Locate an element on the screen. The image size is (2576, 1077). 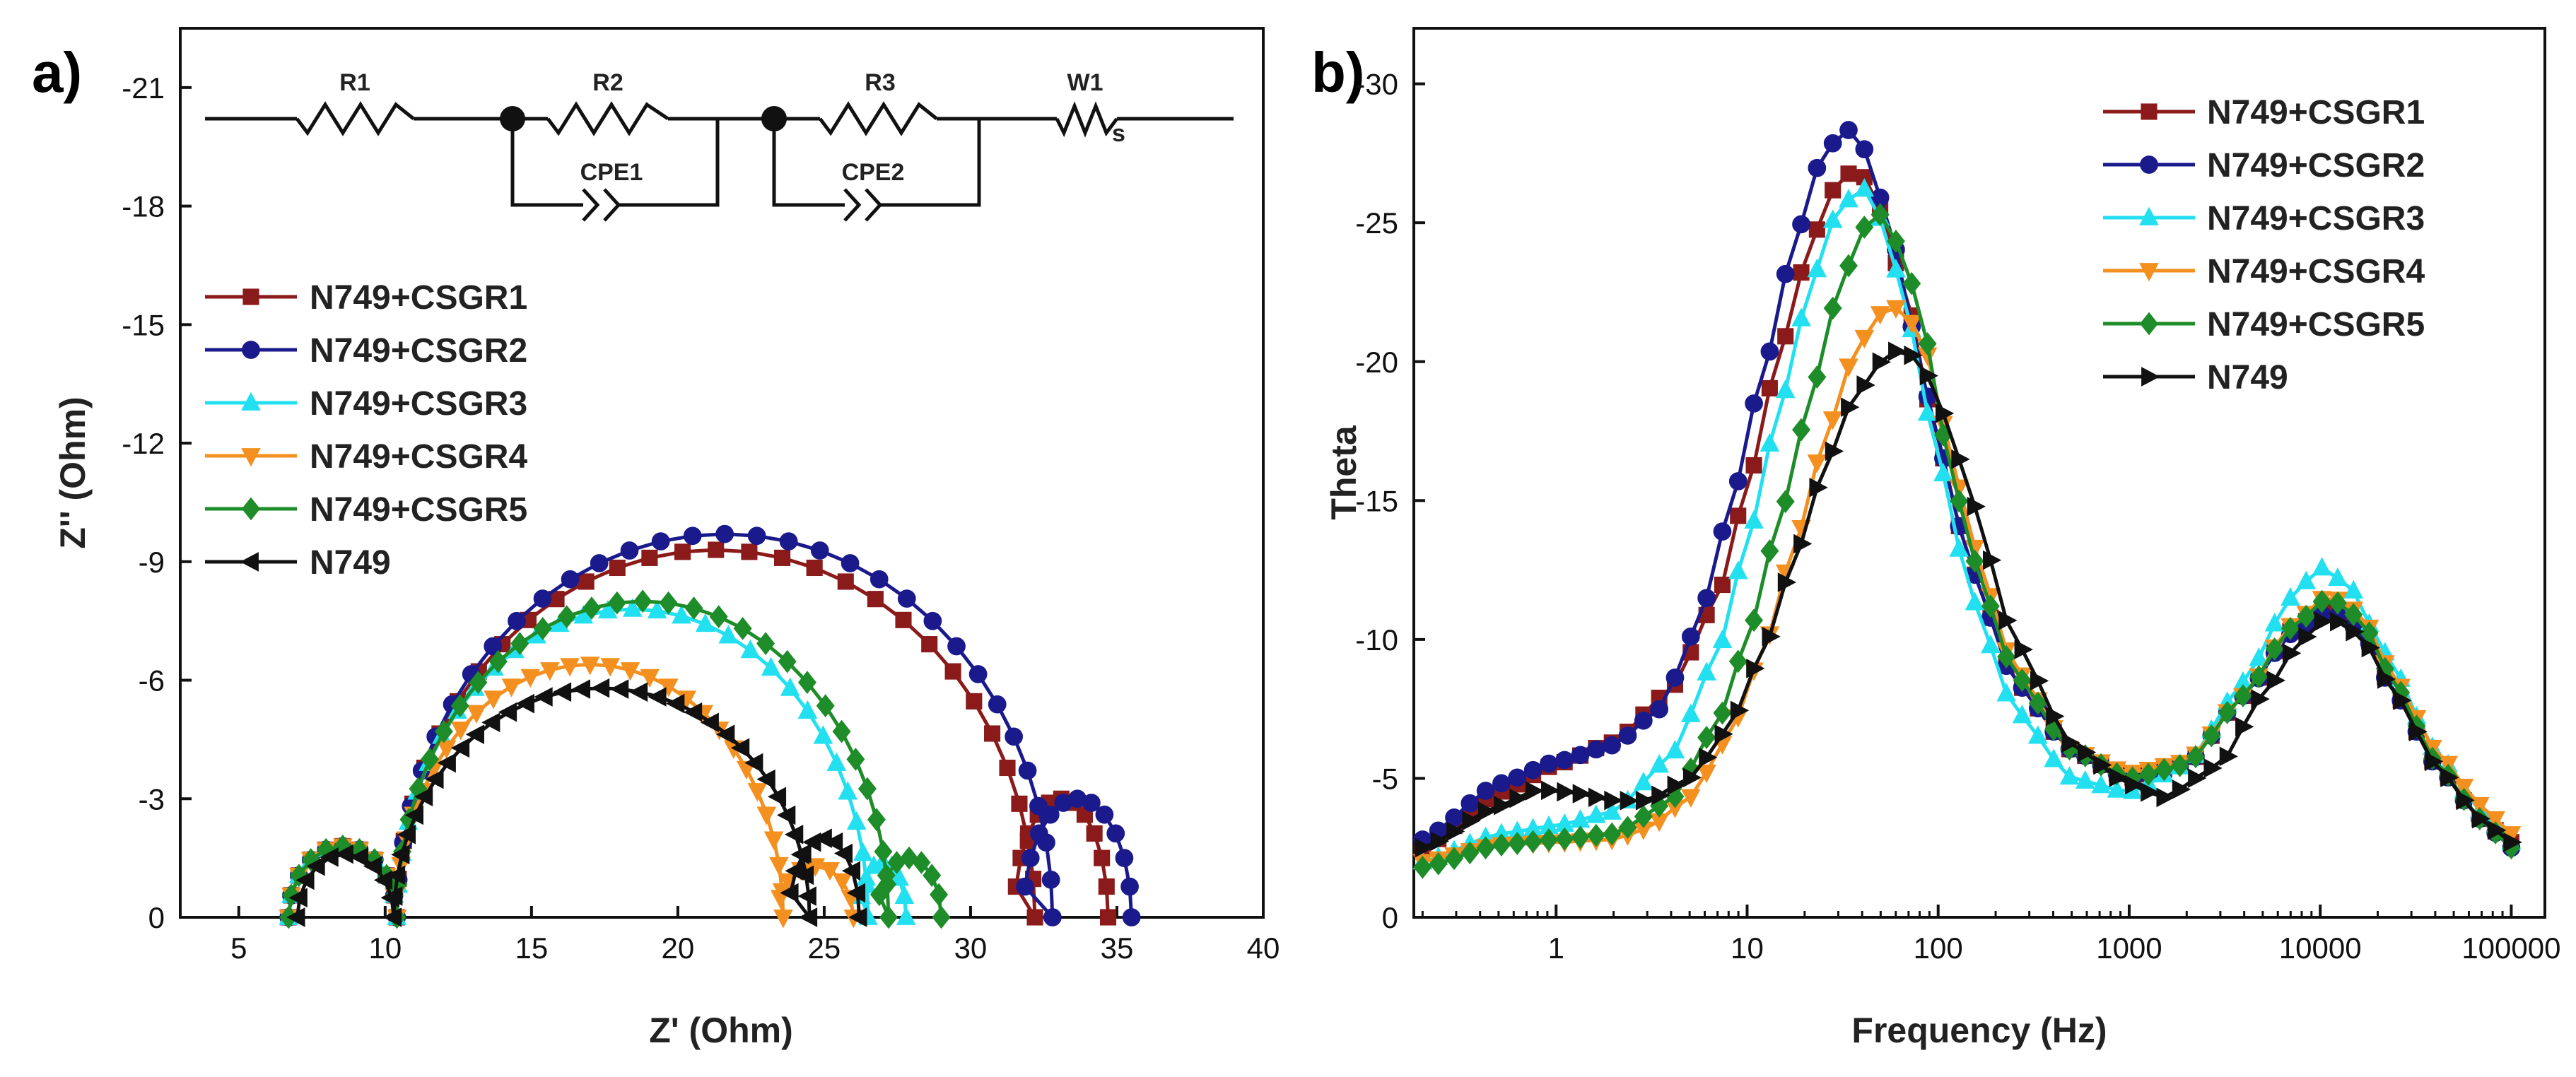
legend-a-entry-csgr1: N749+CSGR1 is located at coordinates (366, 298).